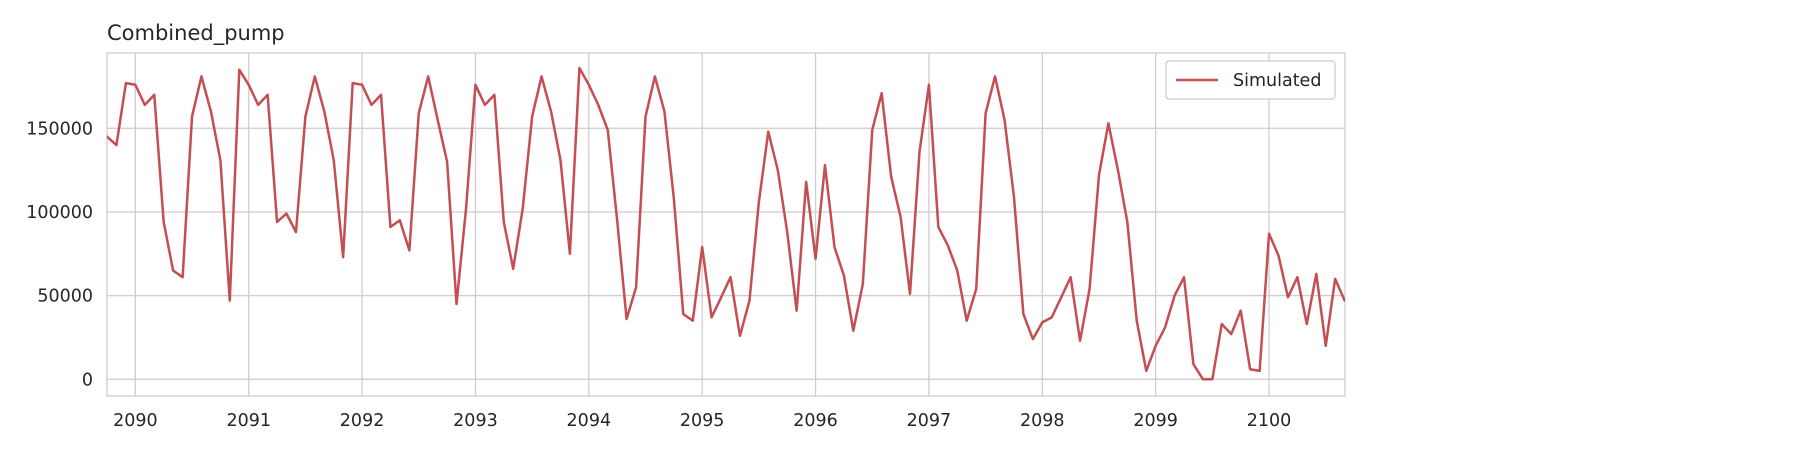 The image size is (1800, 454). What do you see at coordinates (929, 421) in the screenshot?
I see `x-tick-label: 2097` at bounding box center [929, 421].